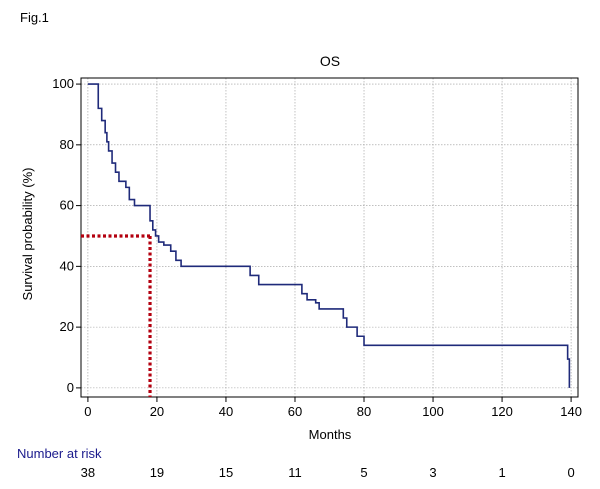  Describe the element at coordinates (87, 411) in the screenshot. I see `x-tick-label: 0` at that location.